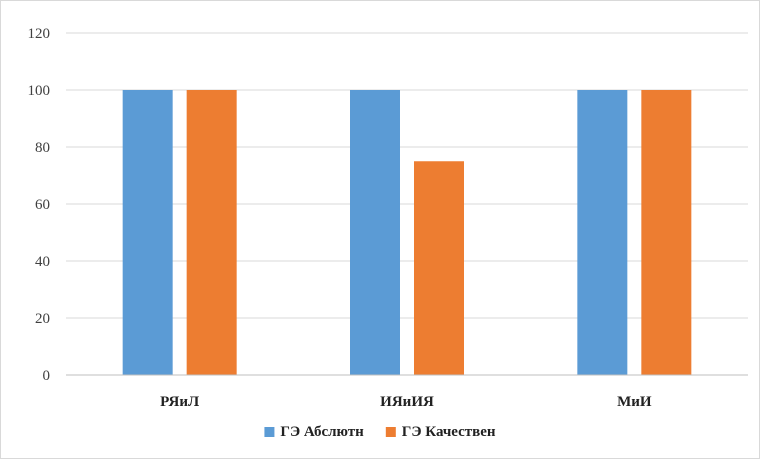 Image resolution: width=760 pixels, height=459 pixels. What do you see at coordinates (42, 319) in the screenshot?
I see `y-tick-label: 20` at bounding box center [42, 319].